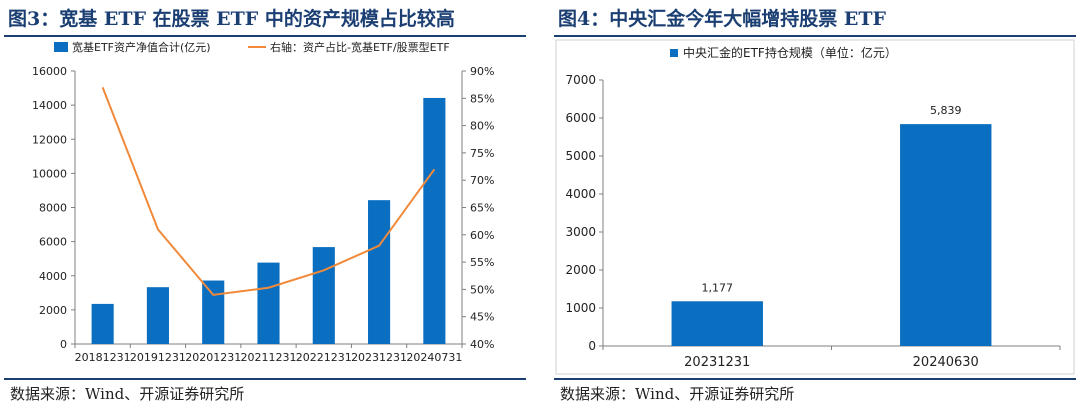 This screenshot has width=1080, height=408. What do you see at coordinates (580, 156) in the screenshot?
I see `y-tick-label: 5000` at bounding box center [580, 156].